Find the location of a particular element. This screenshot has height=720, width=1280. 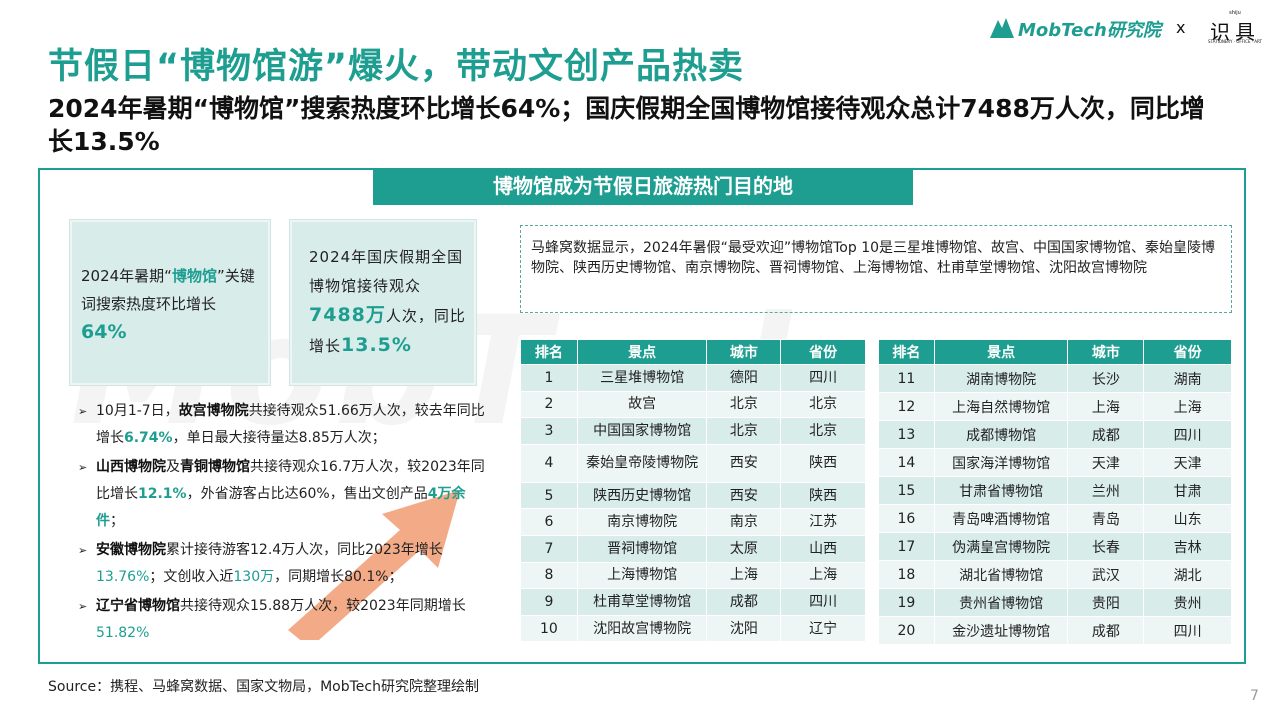

cell-site: 故宫 is located at coordinates (642, 404).